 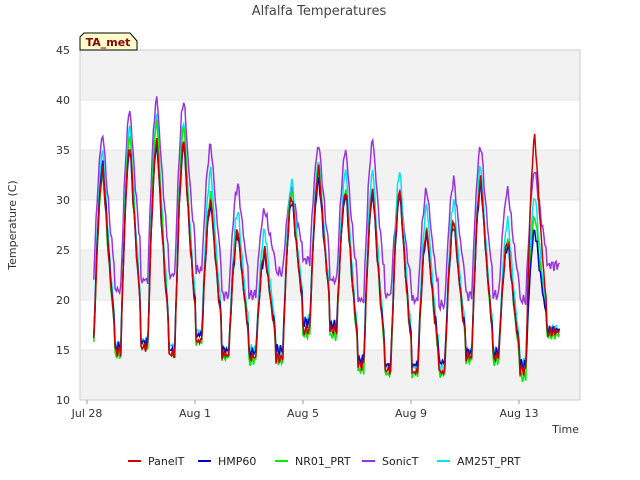 I want to click on legend-item-nr01-prt: NR01_PRT, so click(x=313, y=461).